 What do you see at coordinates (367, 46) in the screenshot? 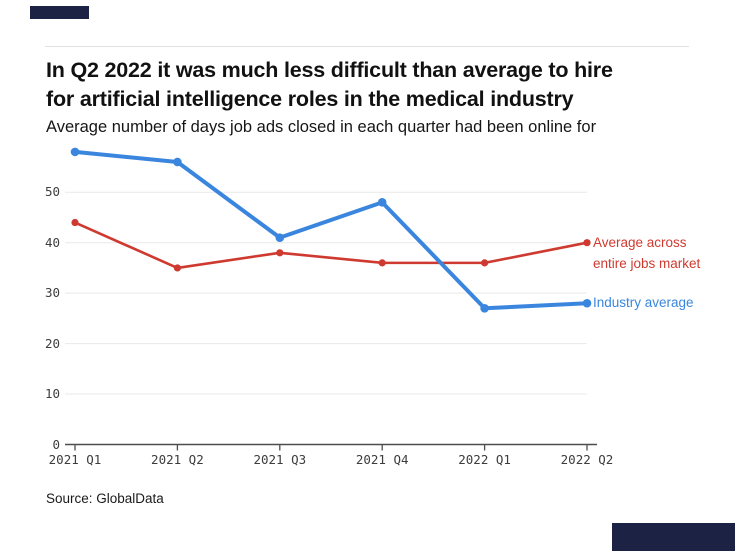
I see `header-divider` at bounding box center [367, 46].